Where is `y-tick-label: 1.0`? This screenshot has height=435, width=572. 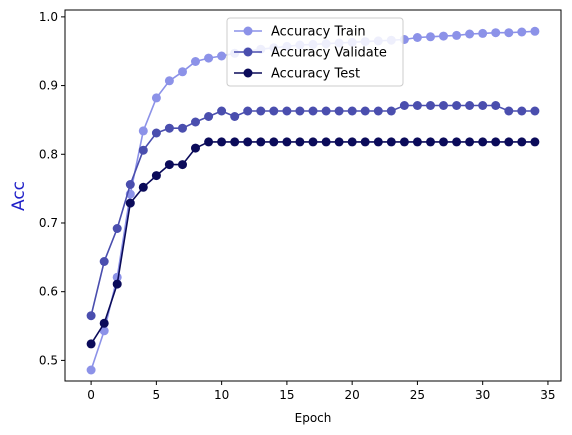 y-tick-label: 1.0 is located at coordinates (48, 17).